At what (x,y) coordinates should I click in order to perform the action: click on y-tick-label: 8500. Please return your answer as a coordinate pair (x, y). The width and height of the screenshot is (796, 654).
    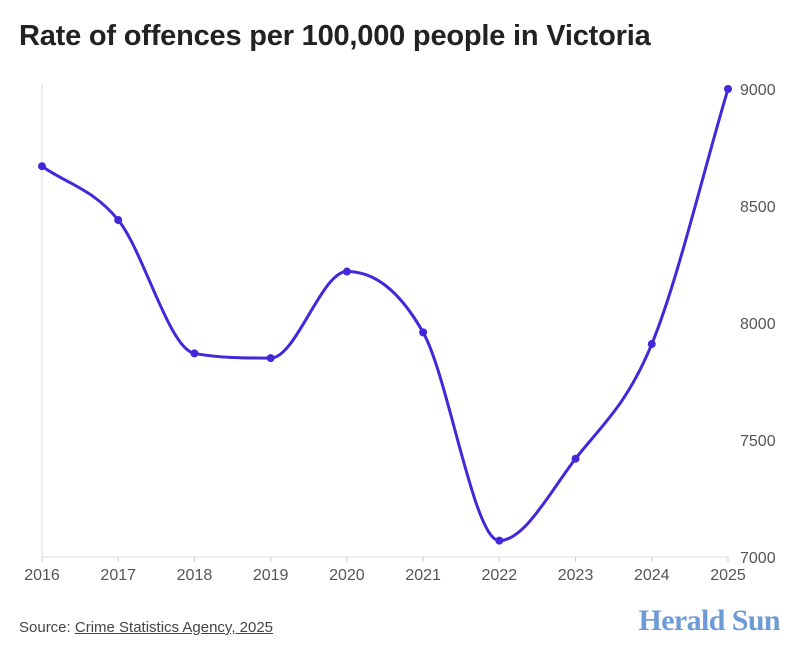
    Looking at the image, I should click on (758, 207).